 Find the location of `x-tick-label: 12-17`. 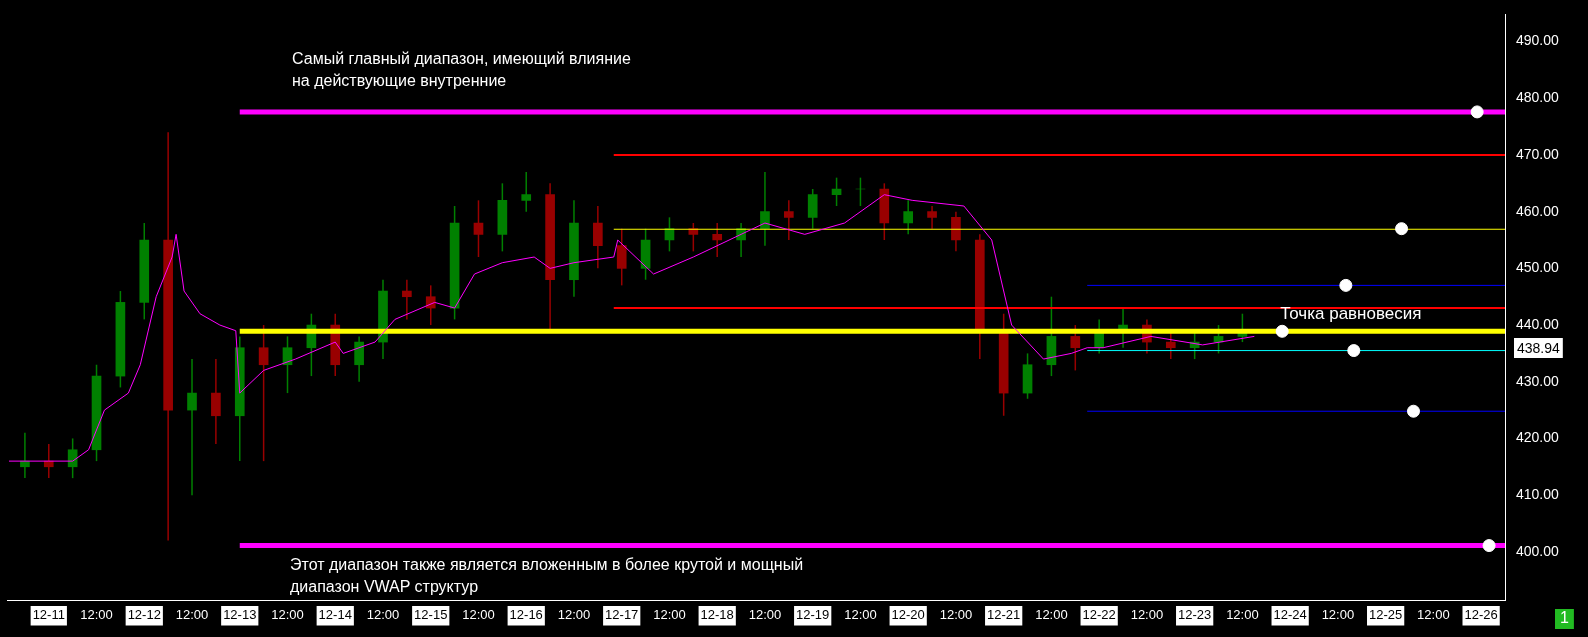

x-tick-label: 12-17 is located at coordinates (622, 615).